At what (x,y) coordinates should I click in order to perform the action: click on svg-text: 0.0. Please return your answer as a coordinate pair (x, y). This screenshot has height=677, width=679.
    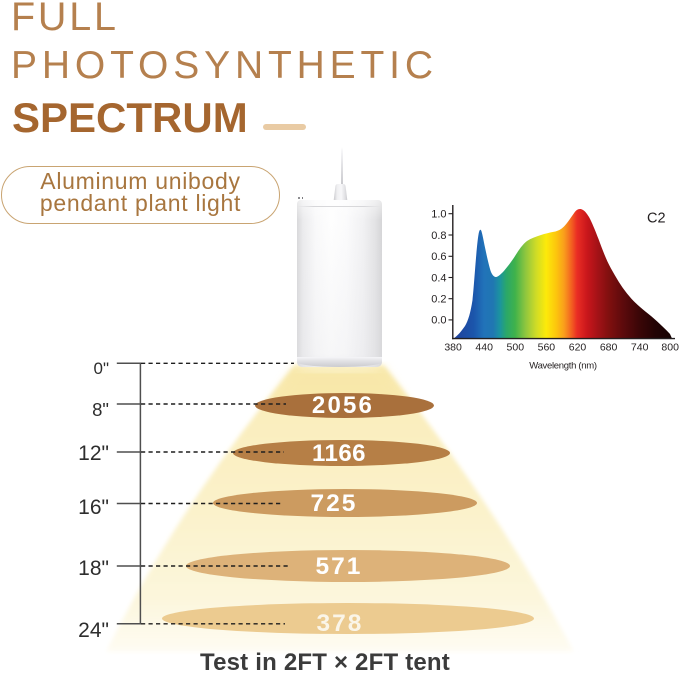
    Looking at the image, I should click on (438, 321).